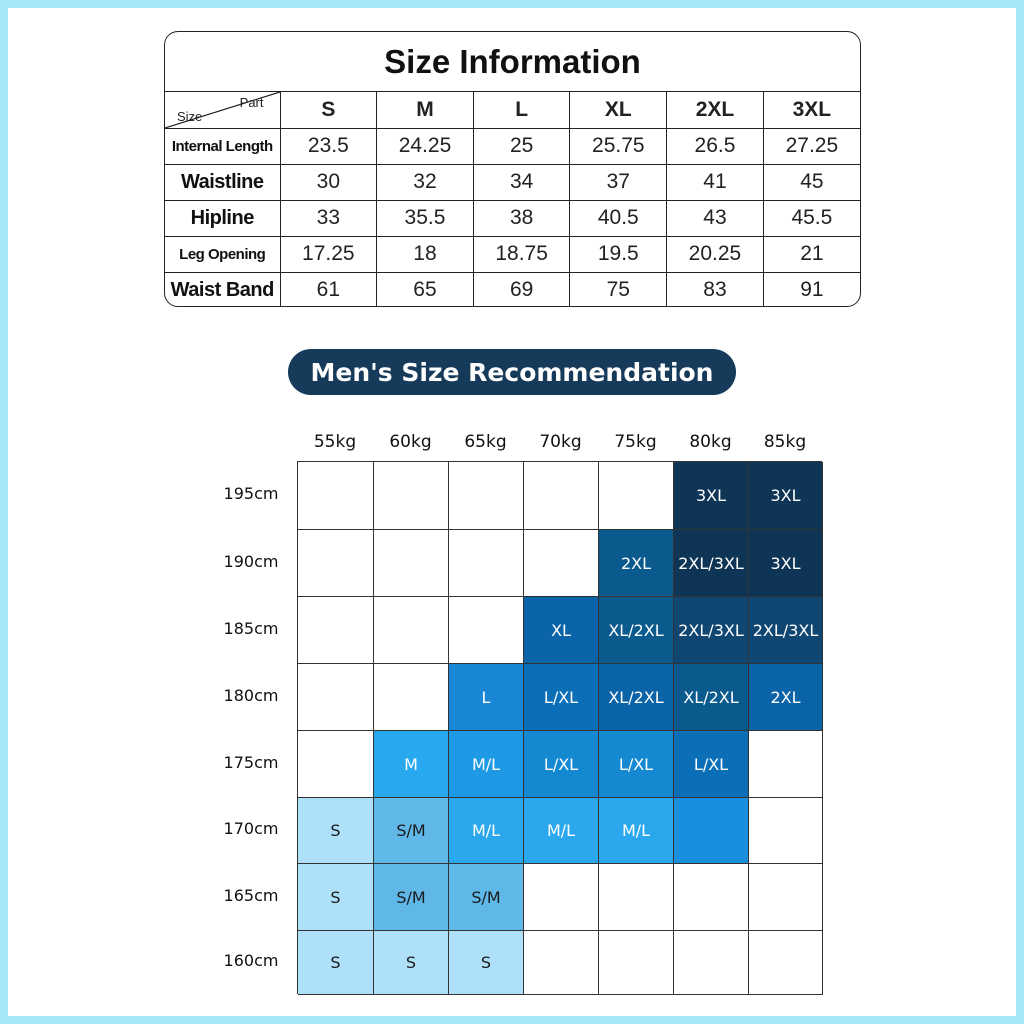  I want to click on measurement-value: 83, so click(715, 288).